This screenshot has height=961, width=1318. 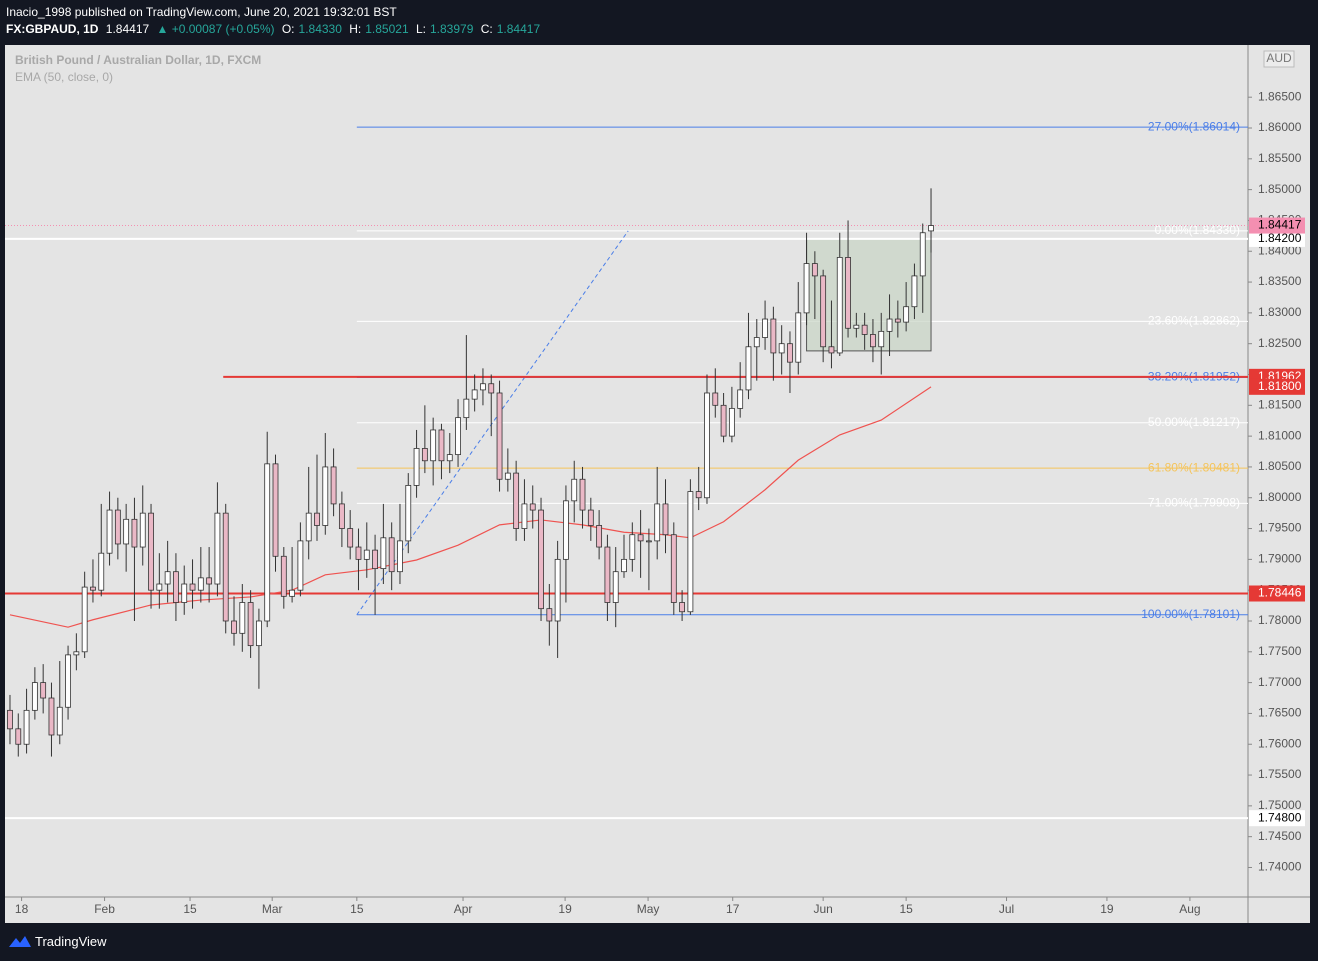 What do you see at coordinates (452, 29) in the screenshot?
I see `l-value: 1.83979` at bounding box center [452, 29].